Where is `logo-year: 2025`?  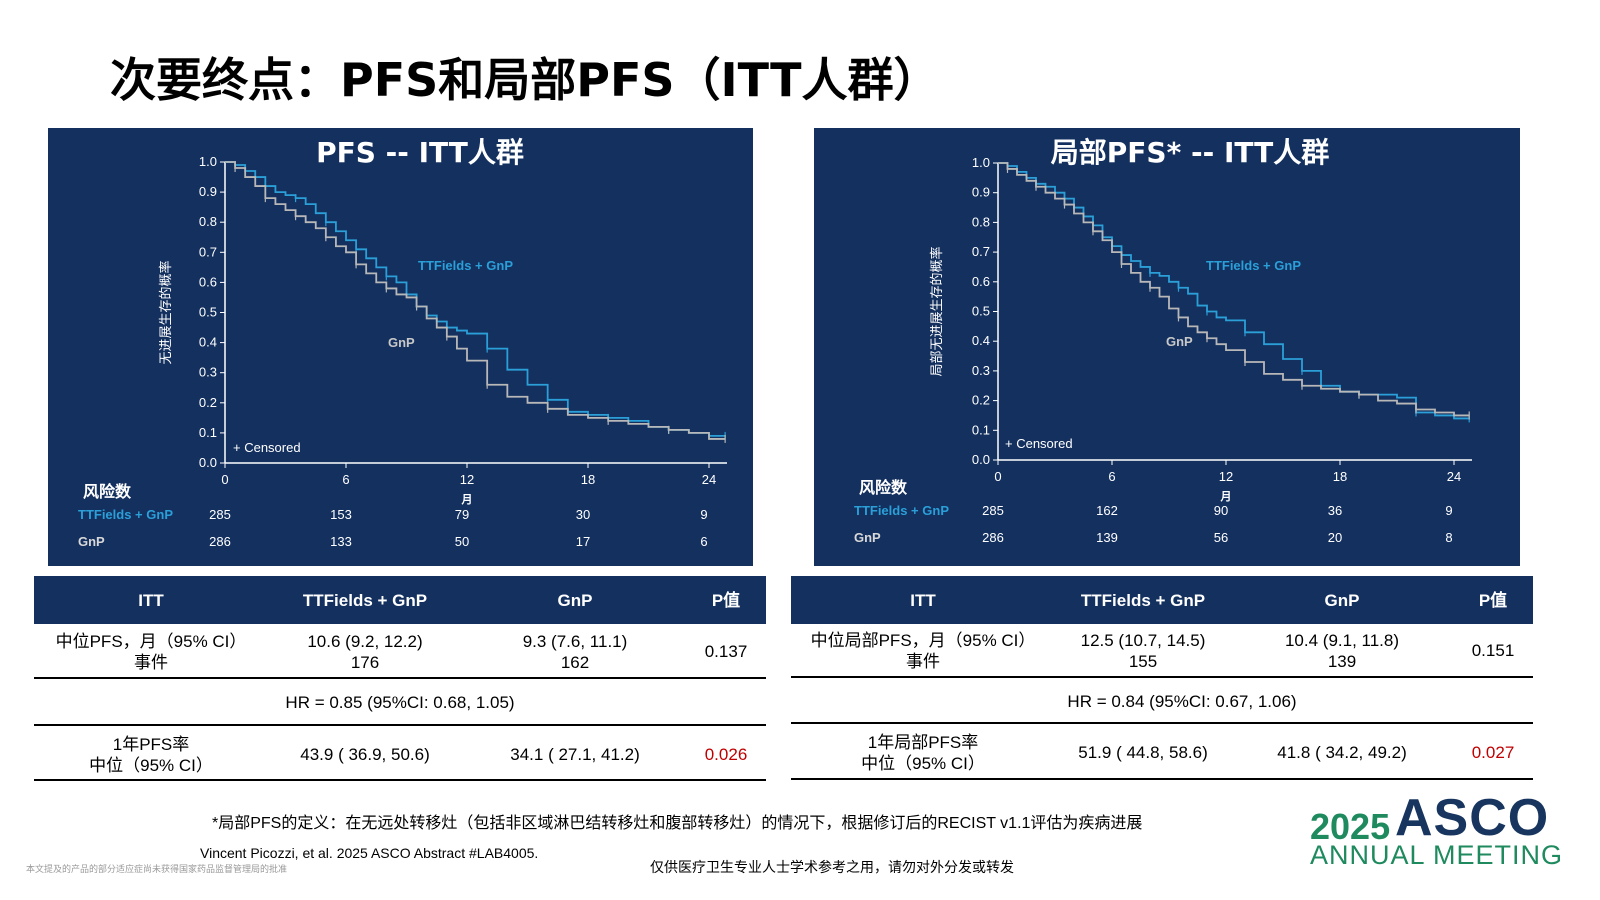 logo-year: 2025 is located at coordinates (1350, 826).